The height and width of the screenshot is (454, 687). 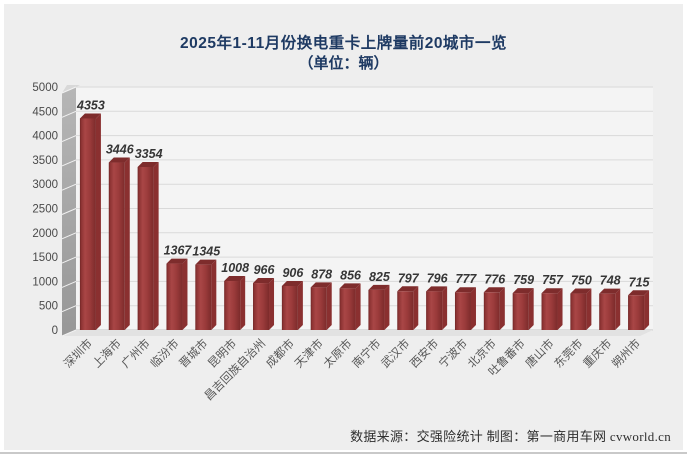 What do you see at coordinates (48, 307) in the screenshot?
I see `y-axis-tick-label: 500` at bounding box center [48, 307].